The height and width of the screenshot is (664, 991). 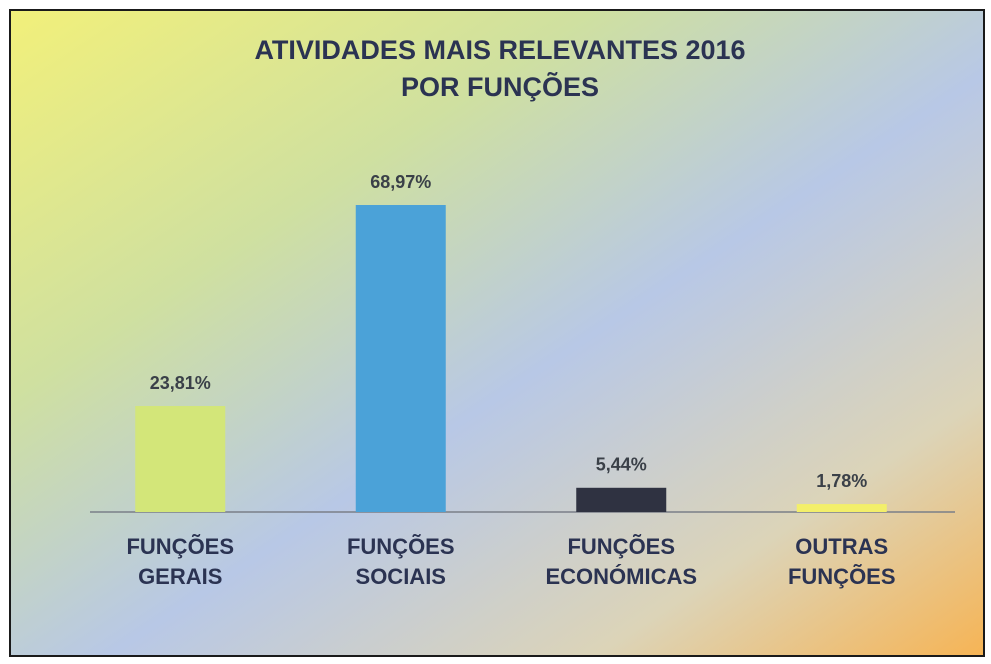 What do you see at coordinates (621, 465) in the screenshot?
I see `value-label: 5,44%` at bounding box center [621, 465].